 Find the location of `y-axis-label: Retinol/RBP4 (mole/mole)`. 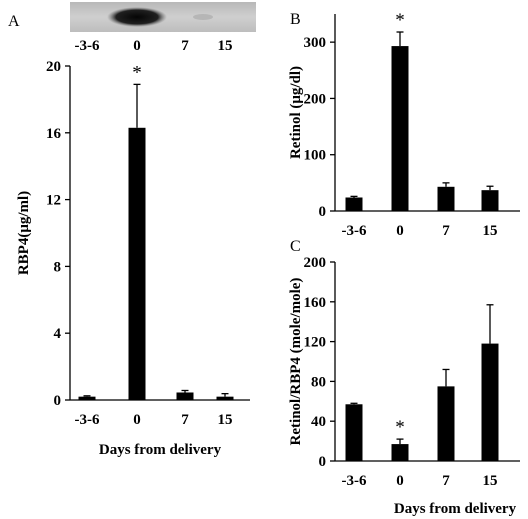

y-axis-label: Retinol/RBP4 (mole/mole) is located at coordinates (296, 362).